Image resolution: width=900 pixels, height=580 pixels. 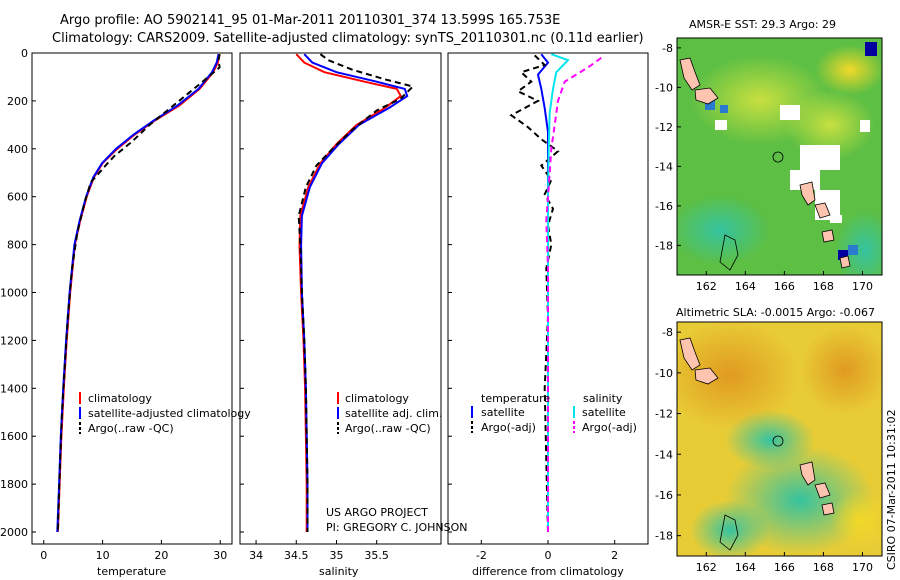 What do you see at coordinates (17, 149) in the screenshot?
I see `y-tick-label: 400` at bounding box center [17, 149].